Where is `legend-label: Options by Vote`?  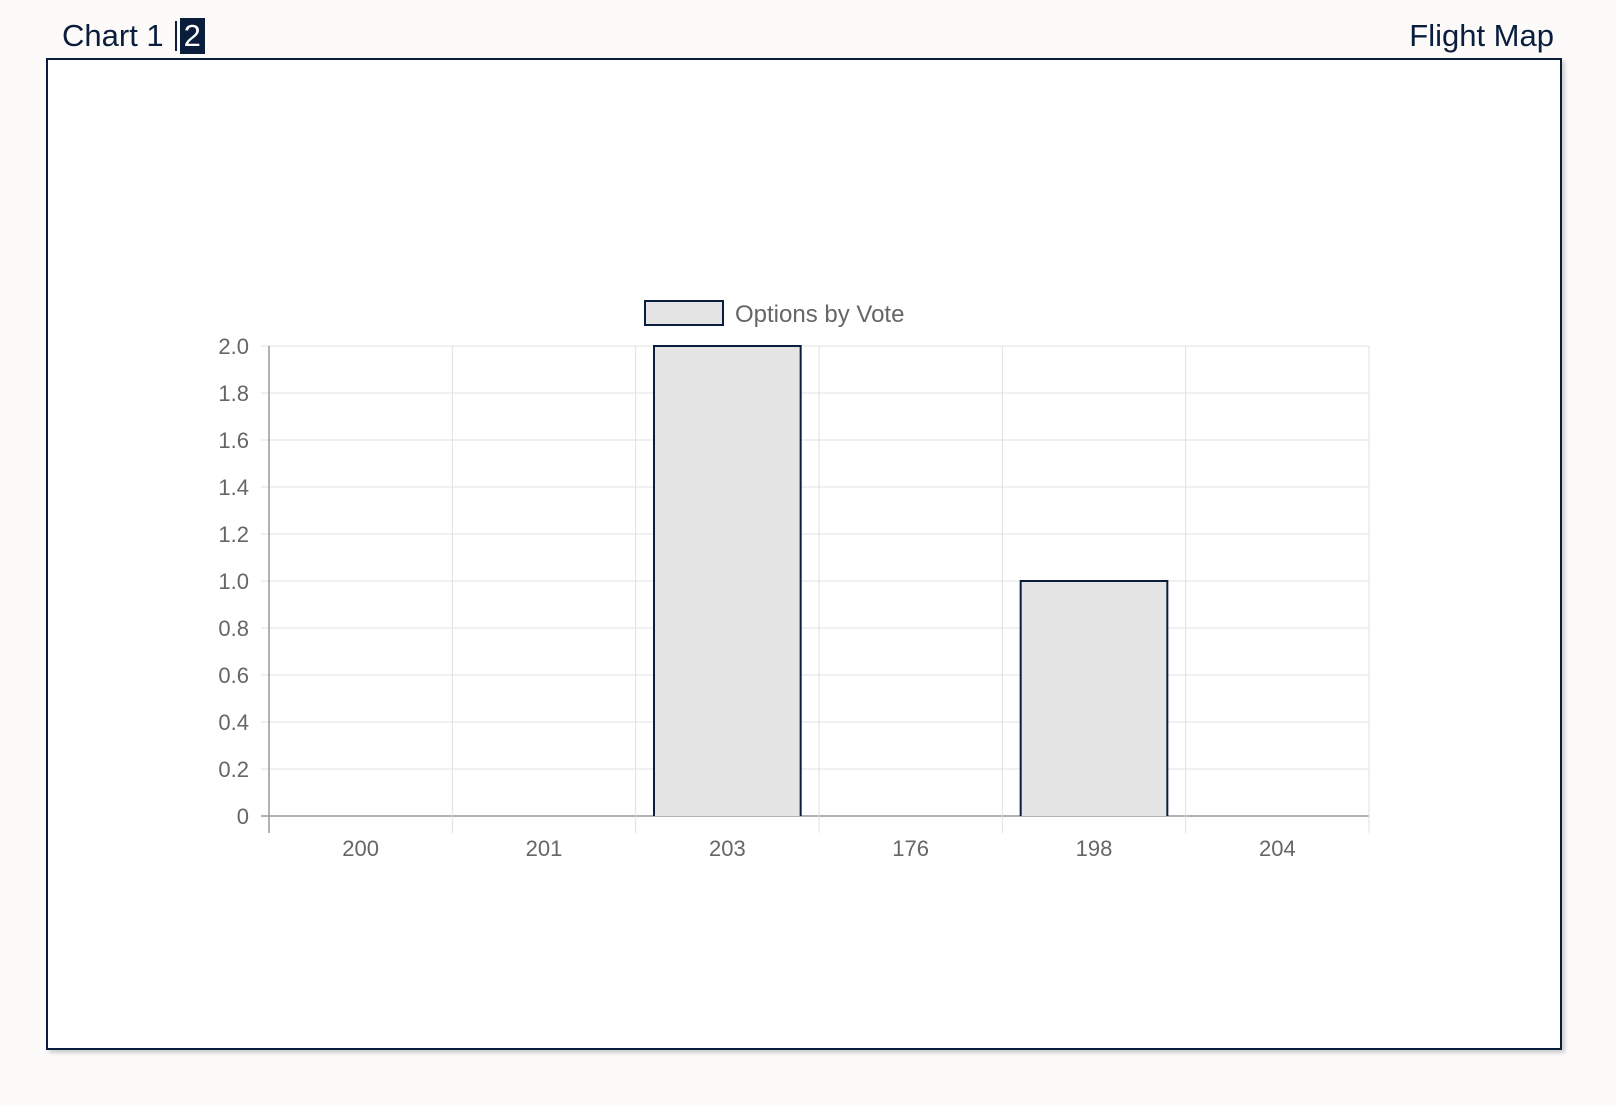
legend-label: Options by Vote is located at coordinates (819, 314).